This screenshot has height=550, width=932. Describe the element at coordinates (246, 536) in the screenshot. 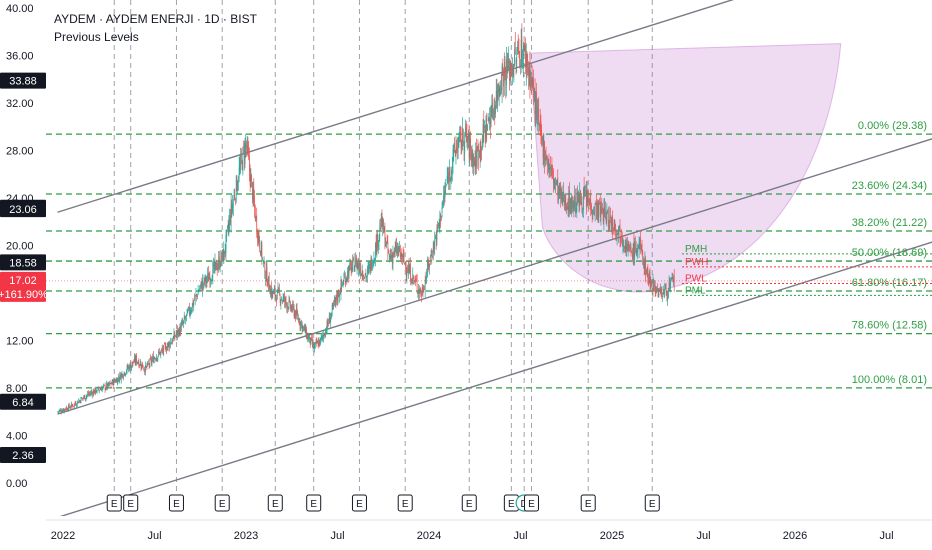

I see `x-tick-label-2: 2023` at that location.